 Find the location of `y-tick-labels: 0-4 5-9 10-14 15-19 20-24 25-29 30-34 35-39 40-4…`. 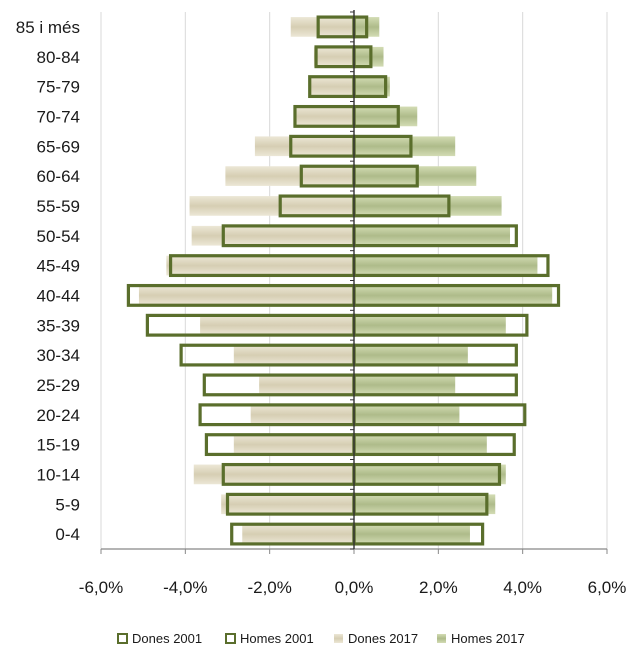

y-tick-labels: 0-4 5-9 10-14 15-19 20-24 25-29 30-34 35-39 40-4… is located at coordinates (48, 281).